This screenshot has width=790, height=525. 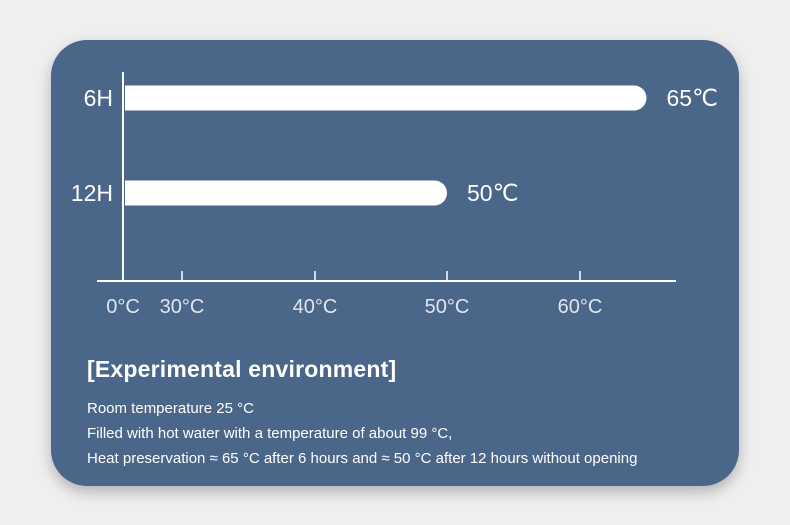 What do you see at coordinates (692, 98) in the screenshot?
I see `value-label-6h: 65℃` at bounding box center [692, 98].